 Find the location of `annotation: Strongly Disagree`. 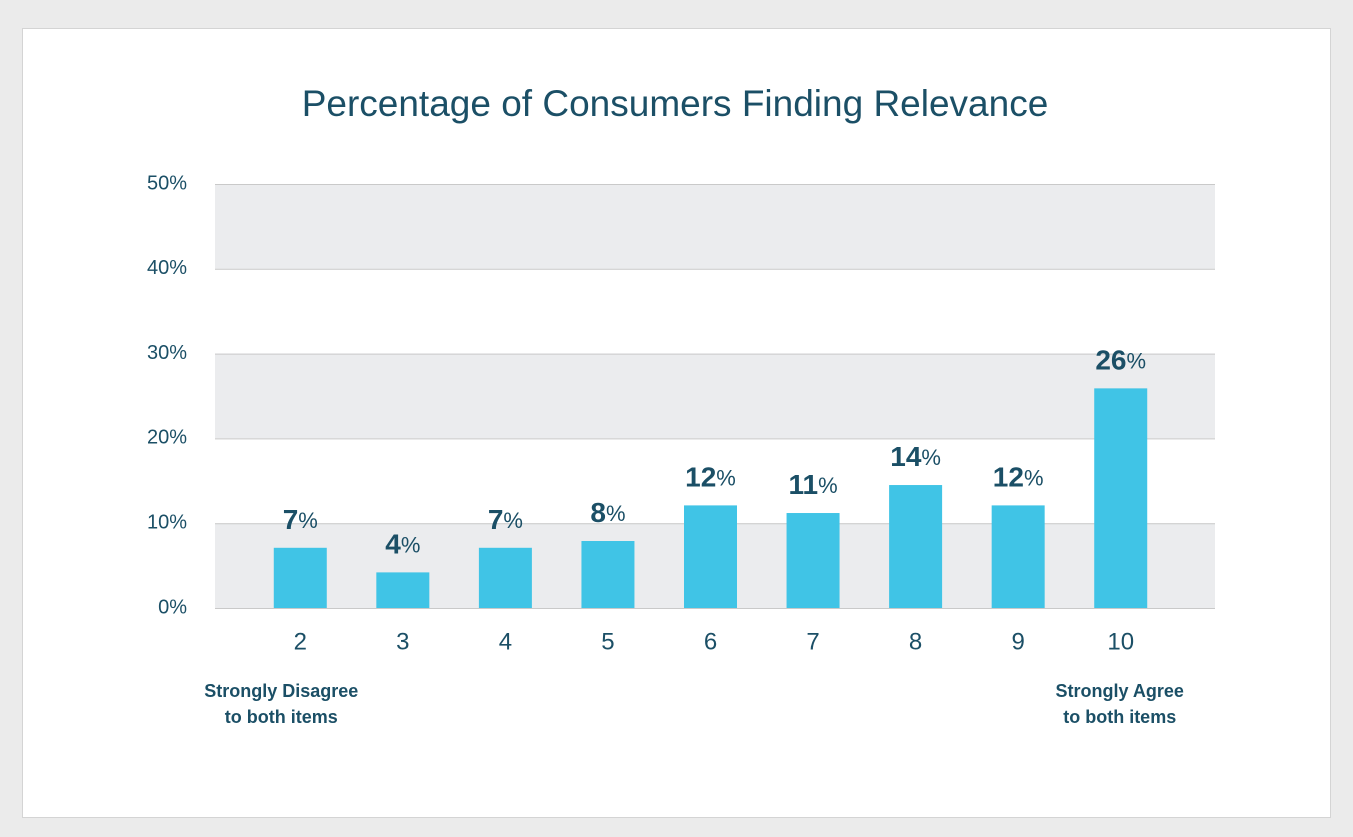

annotation: Strongly Disagree is located at coordinates (281, 691).